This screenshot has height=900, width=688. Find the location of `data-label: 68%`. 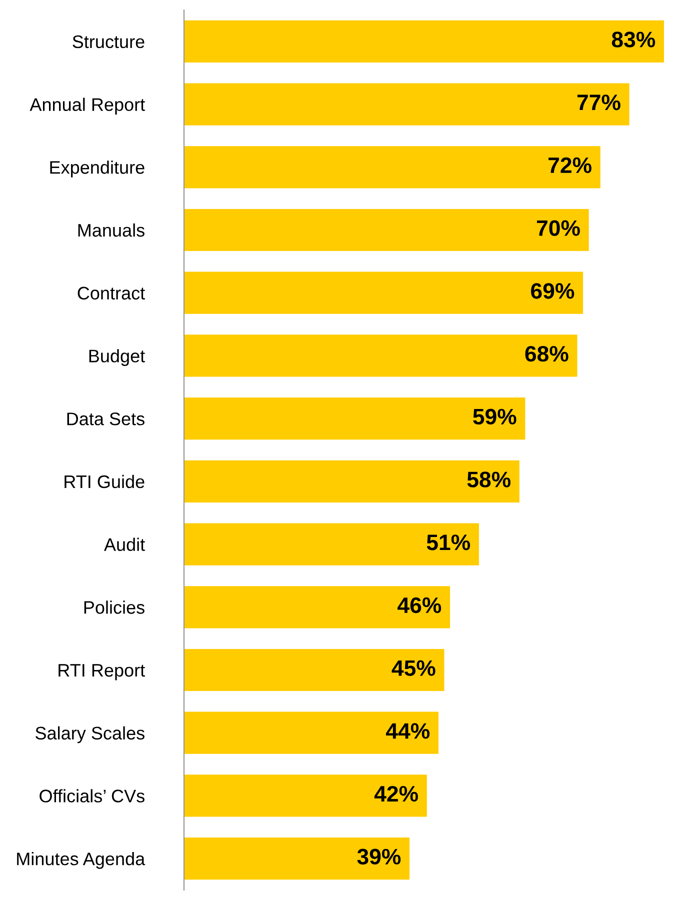

data-label: 68% is located at coordinates (546, 354).